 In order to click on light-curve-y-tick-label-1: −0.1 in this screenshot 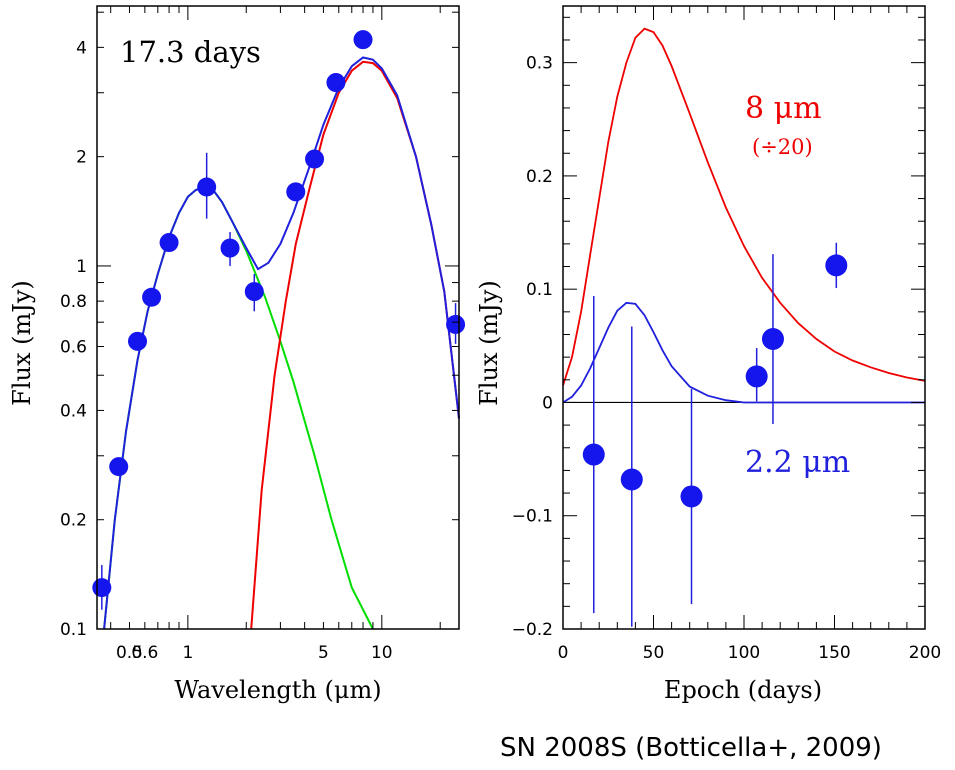, I will do `click(532, 517)`.